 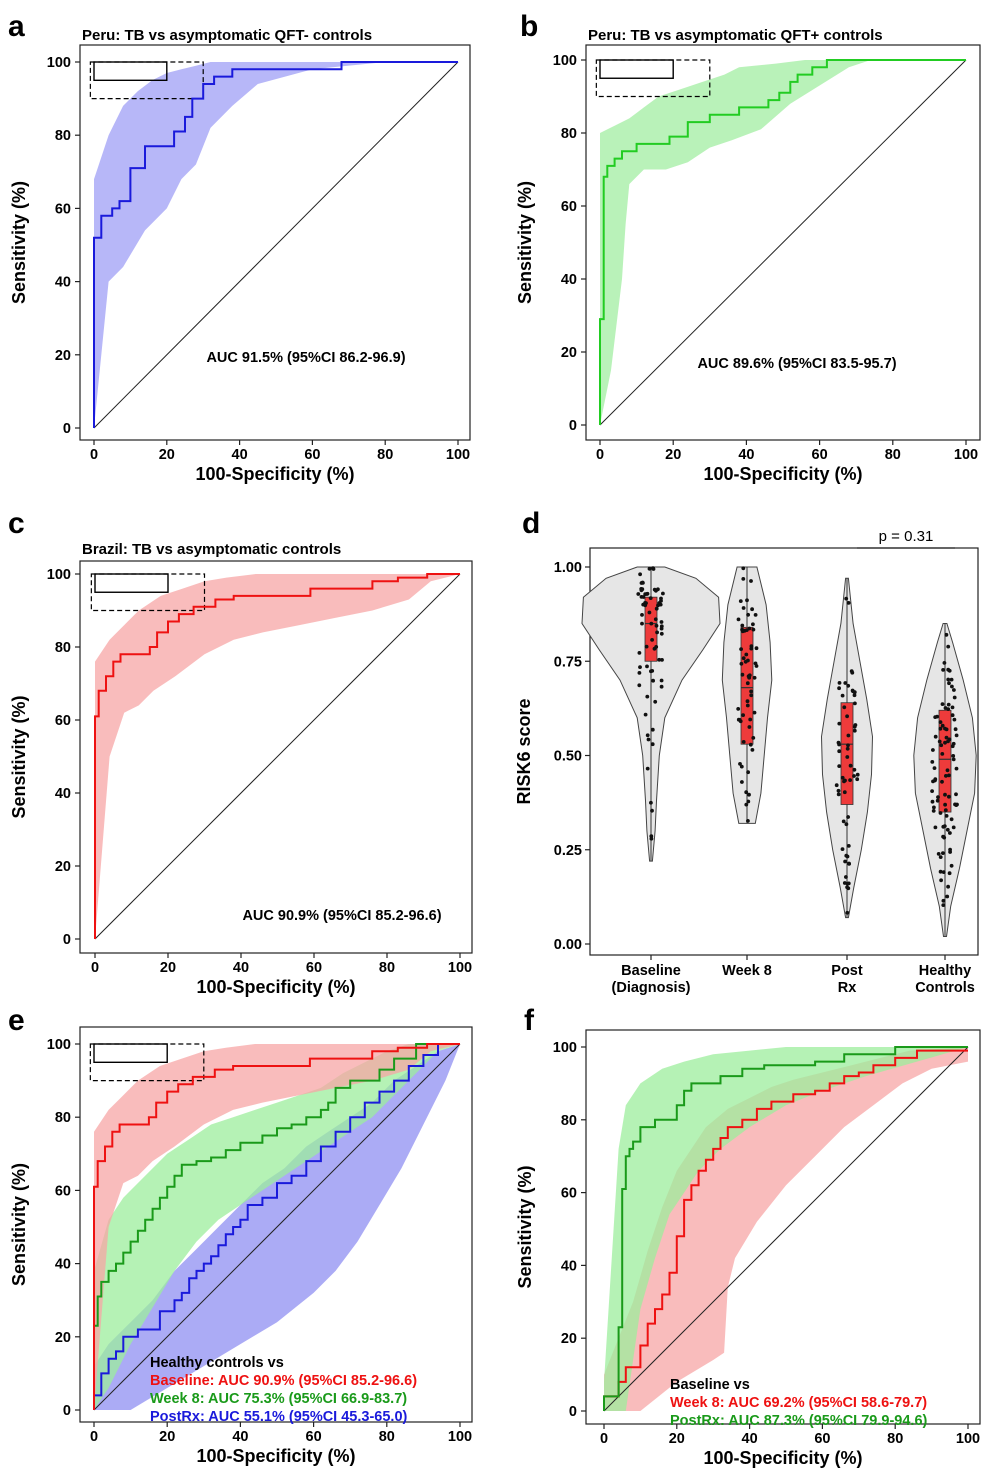 What do you see at coordinates (600, 455) in the screenshot?
I see `x-tick-label: 0` at bounding box center [600, 455].